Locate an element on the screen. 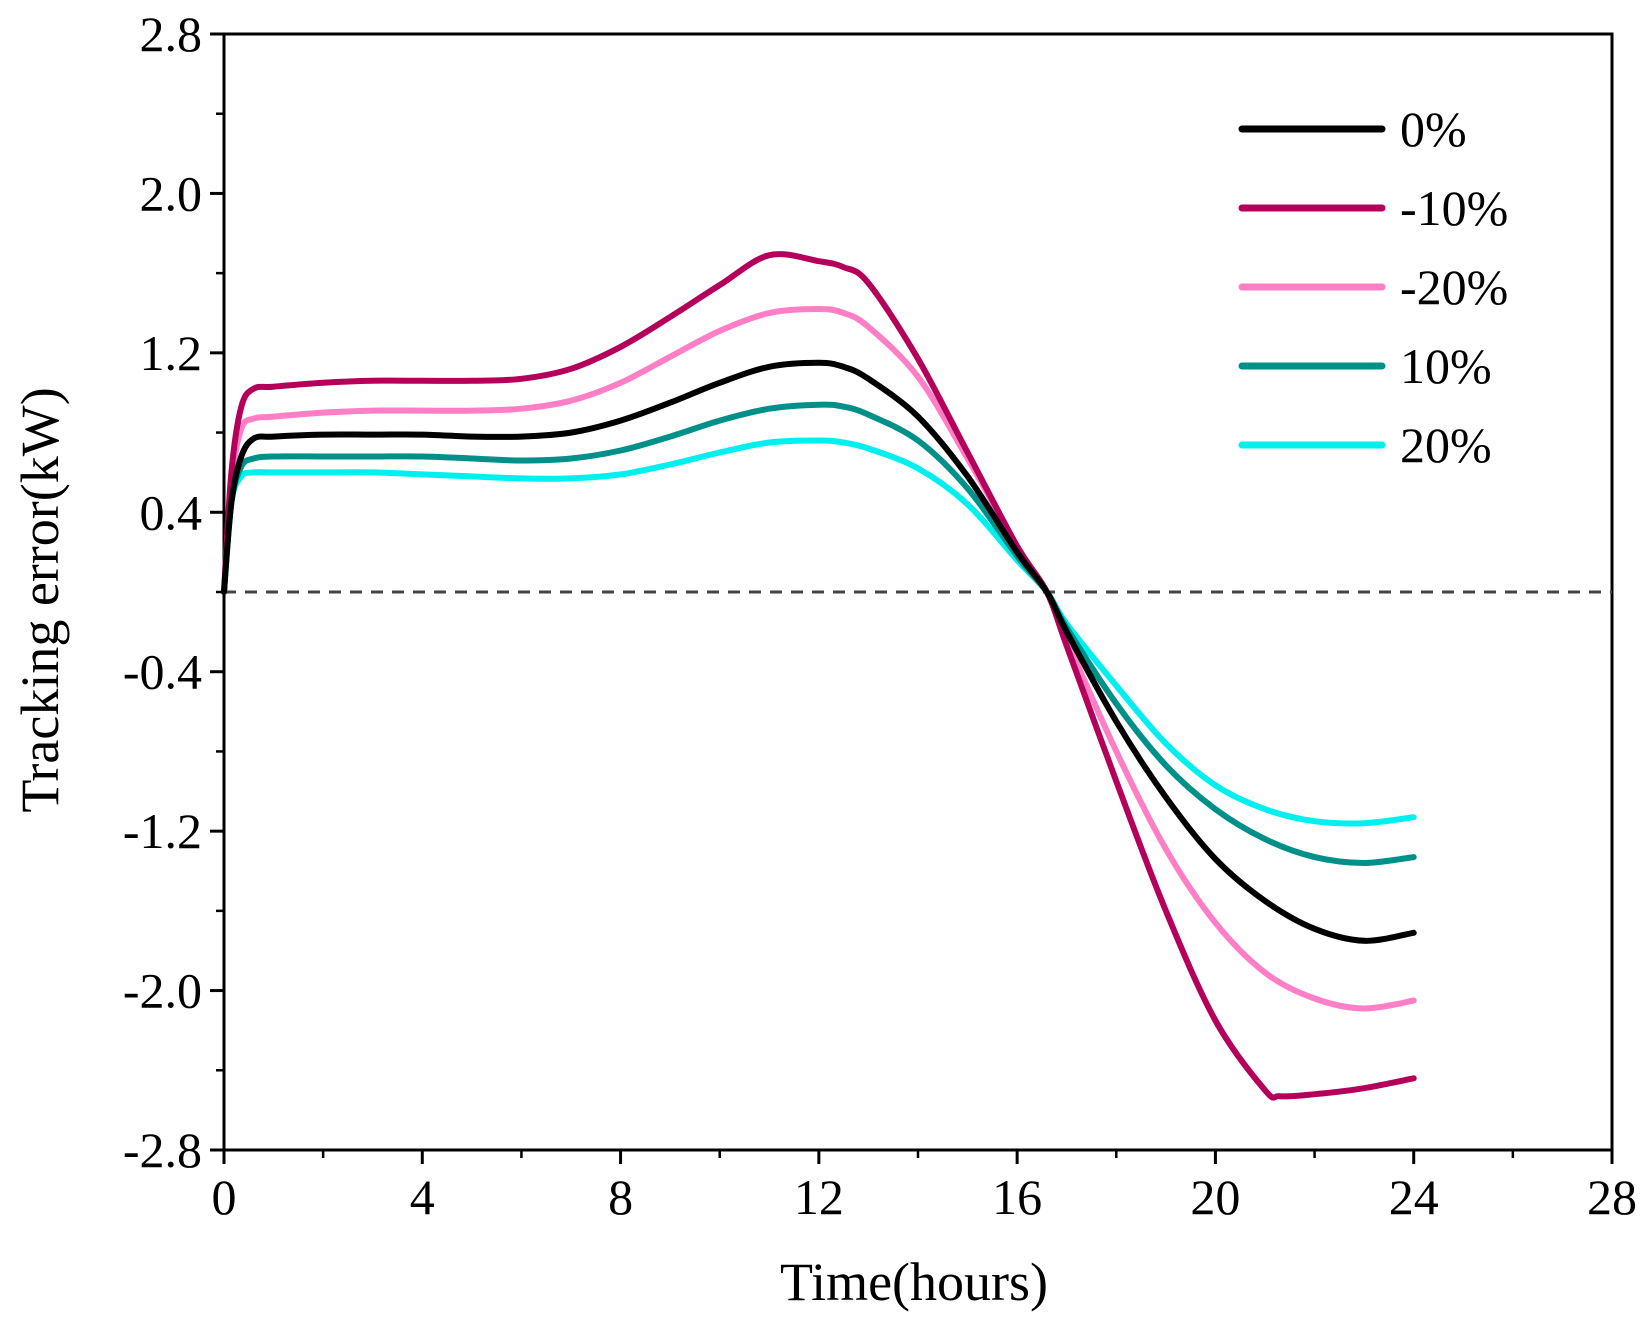  legend-label-0%: 0% is located at coordinates (1433, 129).